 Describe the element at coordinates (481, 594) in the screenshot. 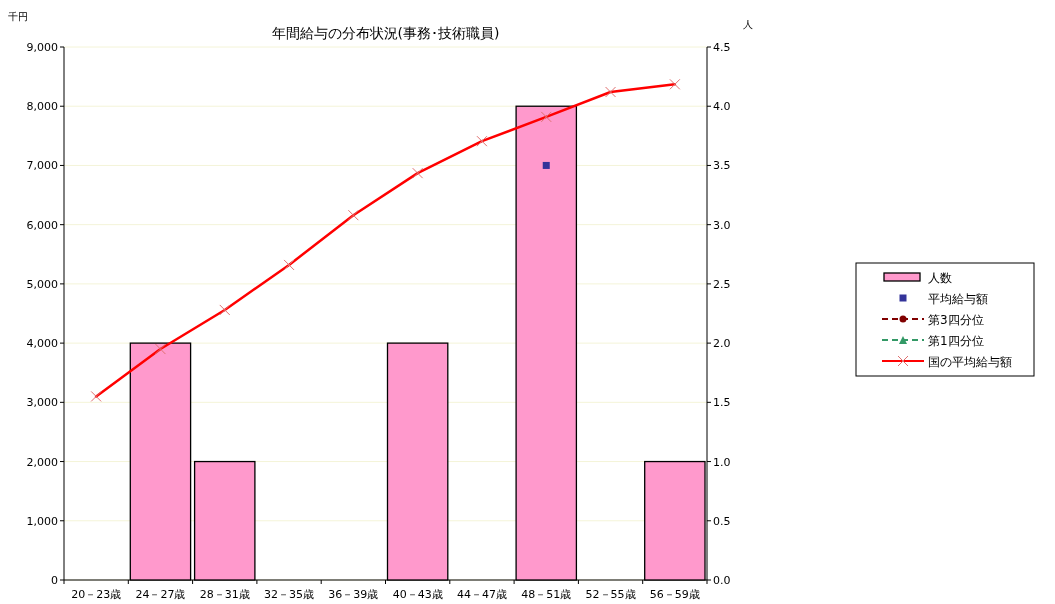

I see `x-tick-label: 44－47歳` at that location.